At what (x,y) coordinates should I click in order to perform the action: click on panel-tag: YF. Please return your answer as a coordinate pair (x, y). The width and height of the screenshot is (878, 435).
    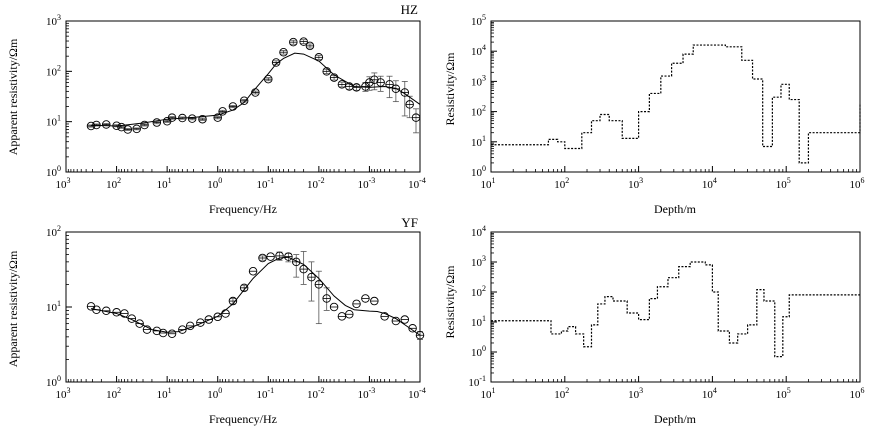
    Looking at the image, I should click on (409, 222).